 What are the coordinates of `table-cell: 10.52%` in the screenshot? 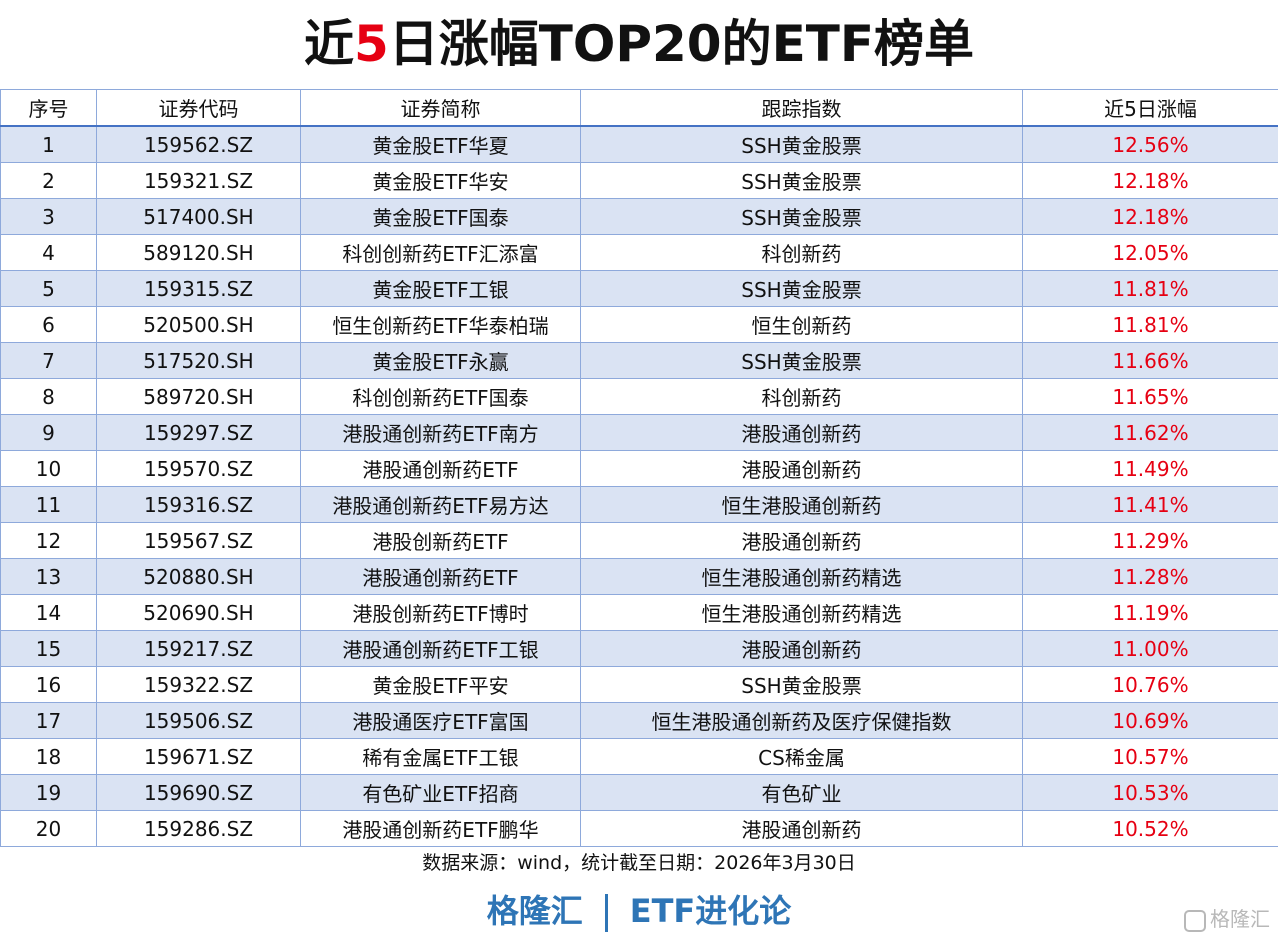 It's located at (1150, 828).